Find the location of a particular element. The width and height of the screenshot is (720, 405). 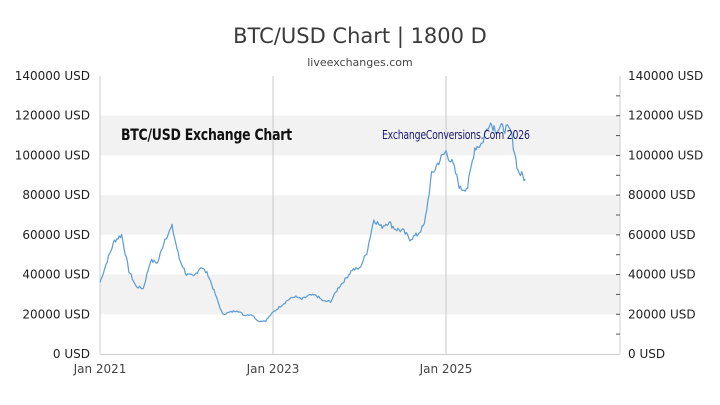

y-tick-label-left: 0 USD is located at coordinates (71, 354).